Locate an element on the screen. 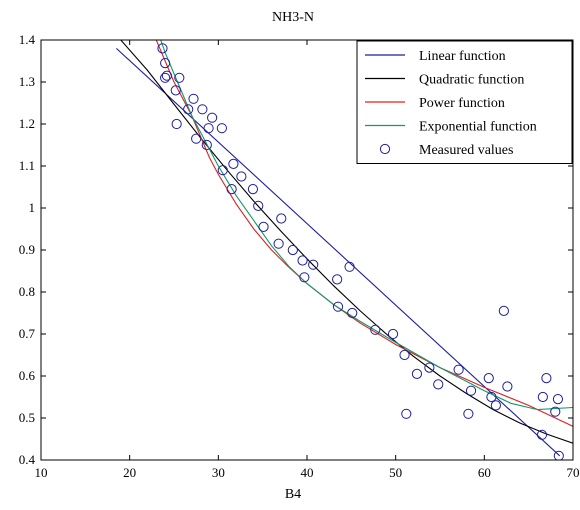 This screenshot has height=510, width=580. y-tick-label: 0.9 is located at coordinates (27, 249).